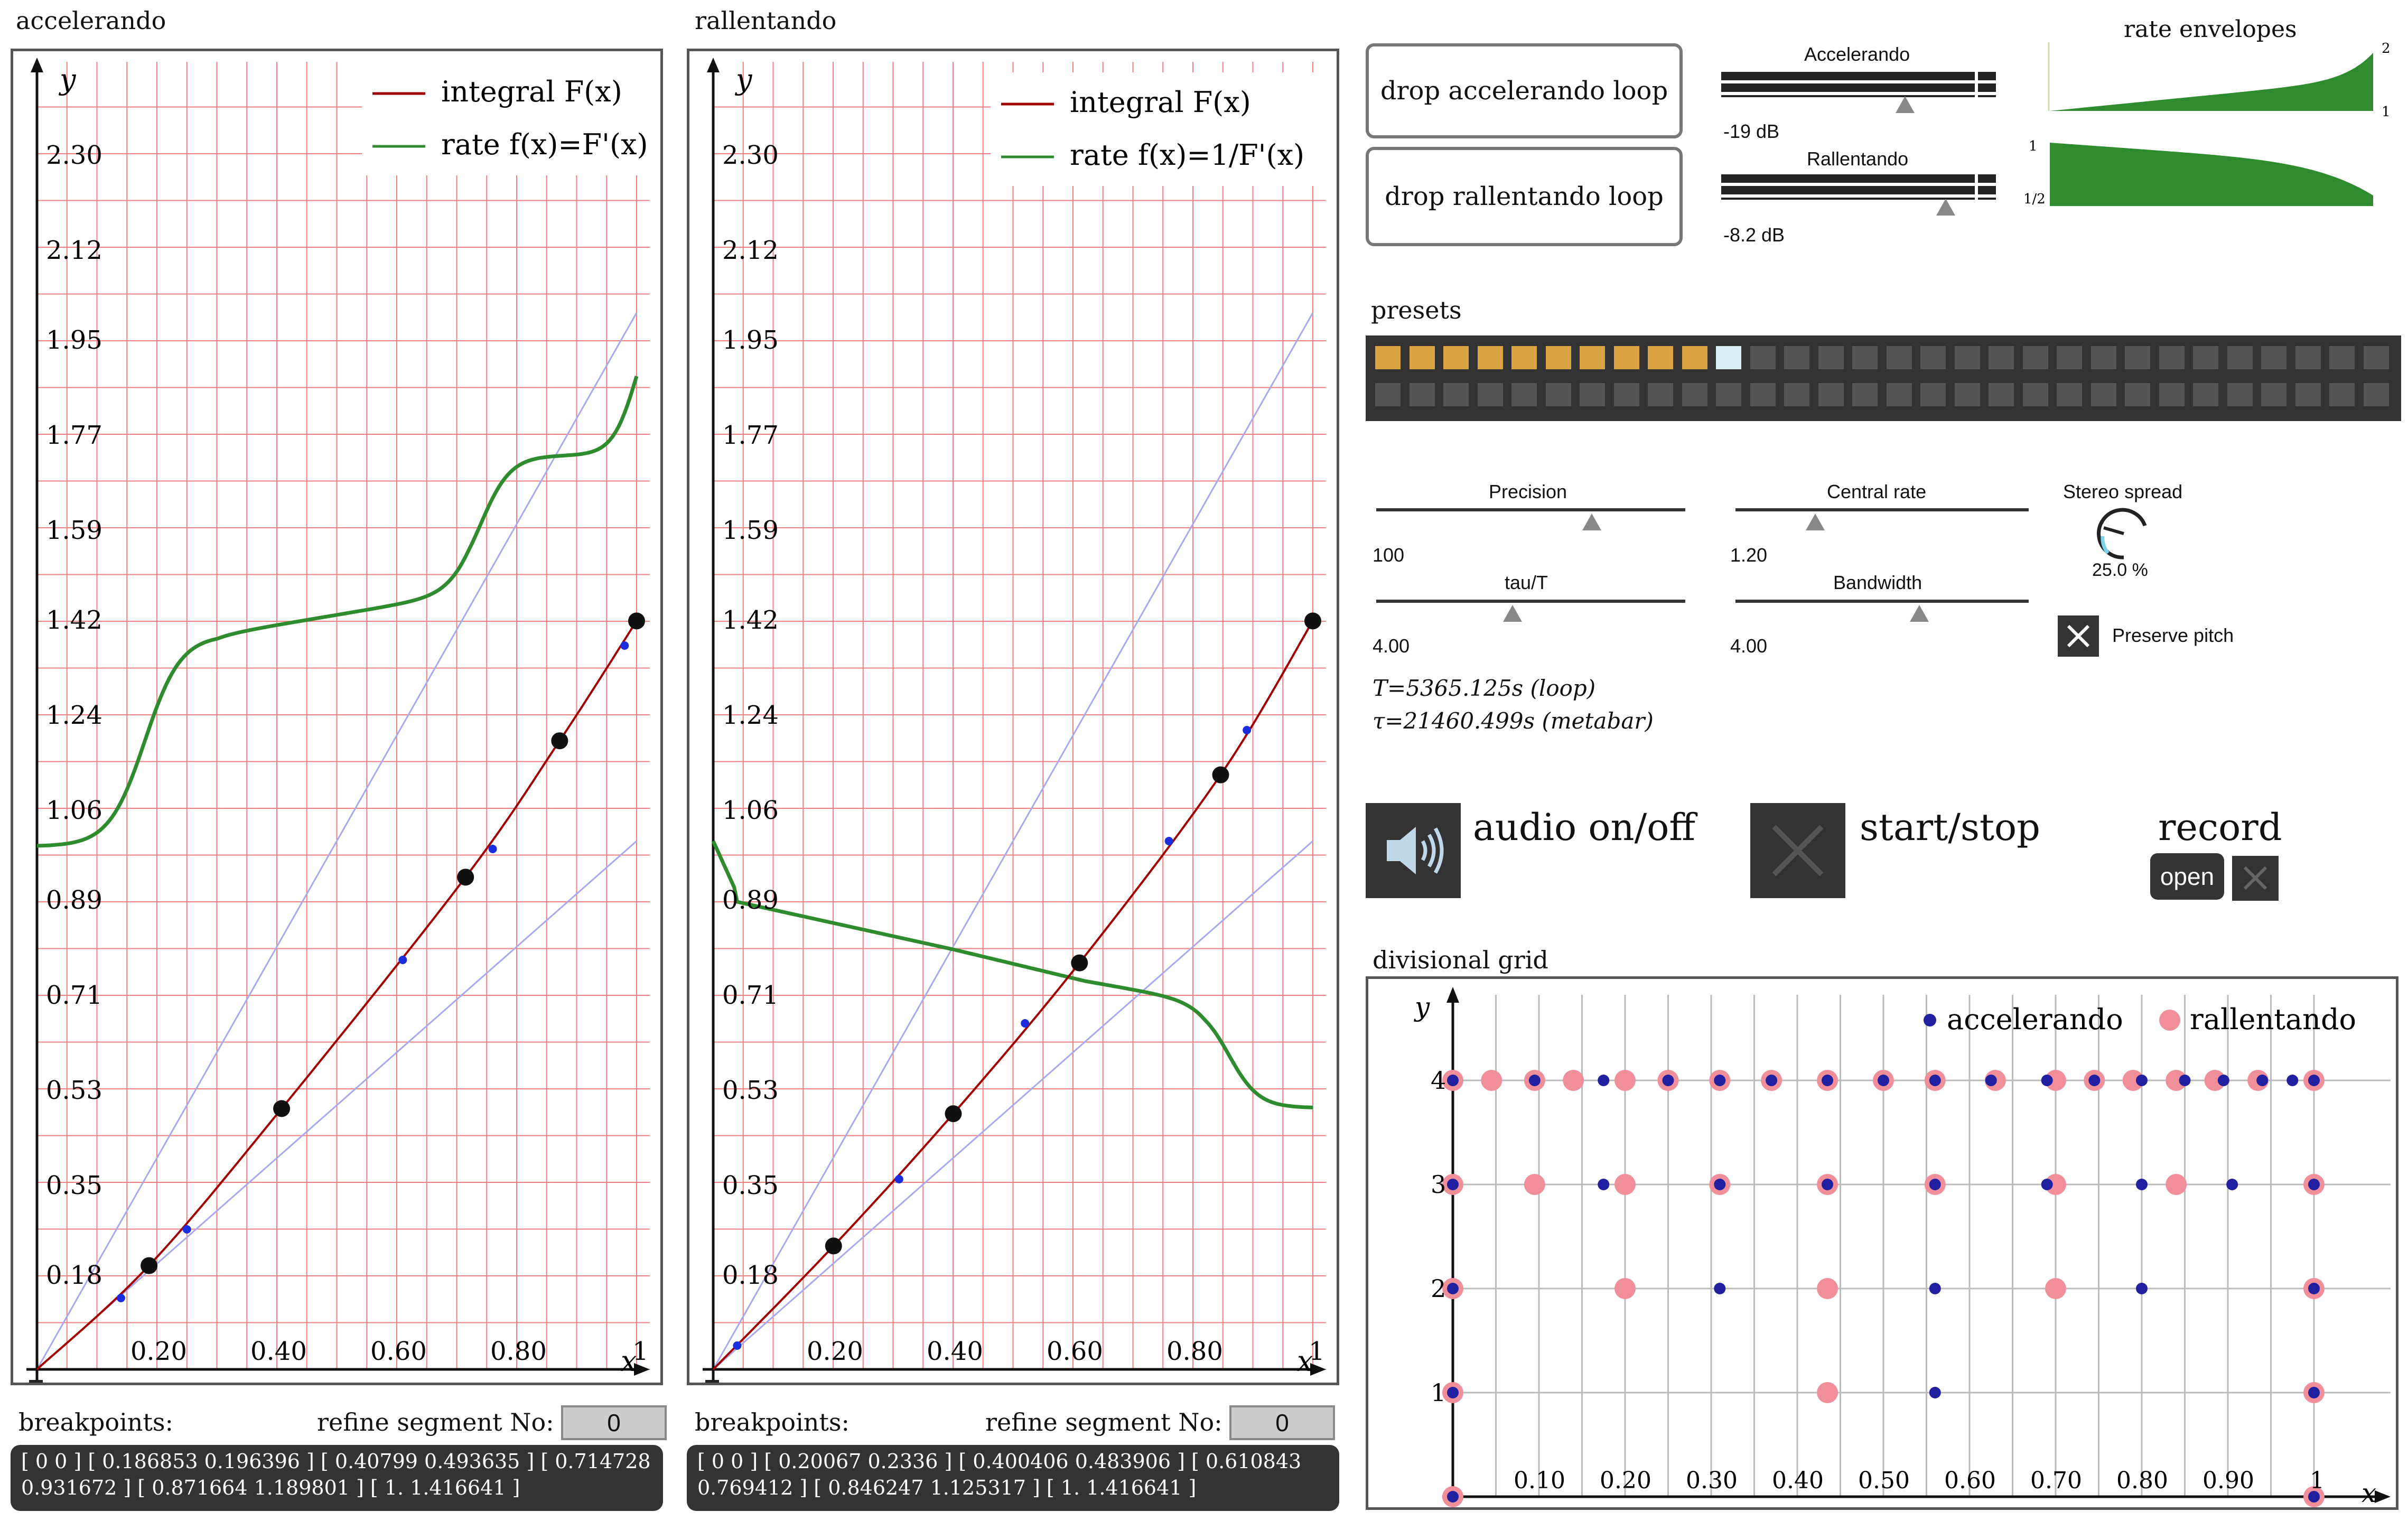 This screenshot has height=1521, width=2408. I want to click on rallentando-x-ticks: 0.20 0.40 0.60 0.80 1, so click(1066, 1351).